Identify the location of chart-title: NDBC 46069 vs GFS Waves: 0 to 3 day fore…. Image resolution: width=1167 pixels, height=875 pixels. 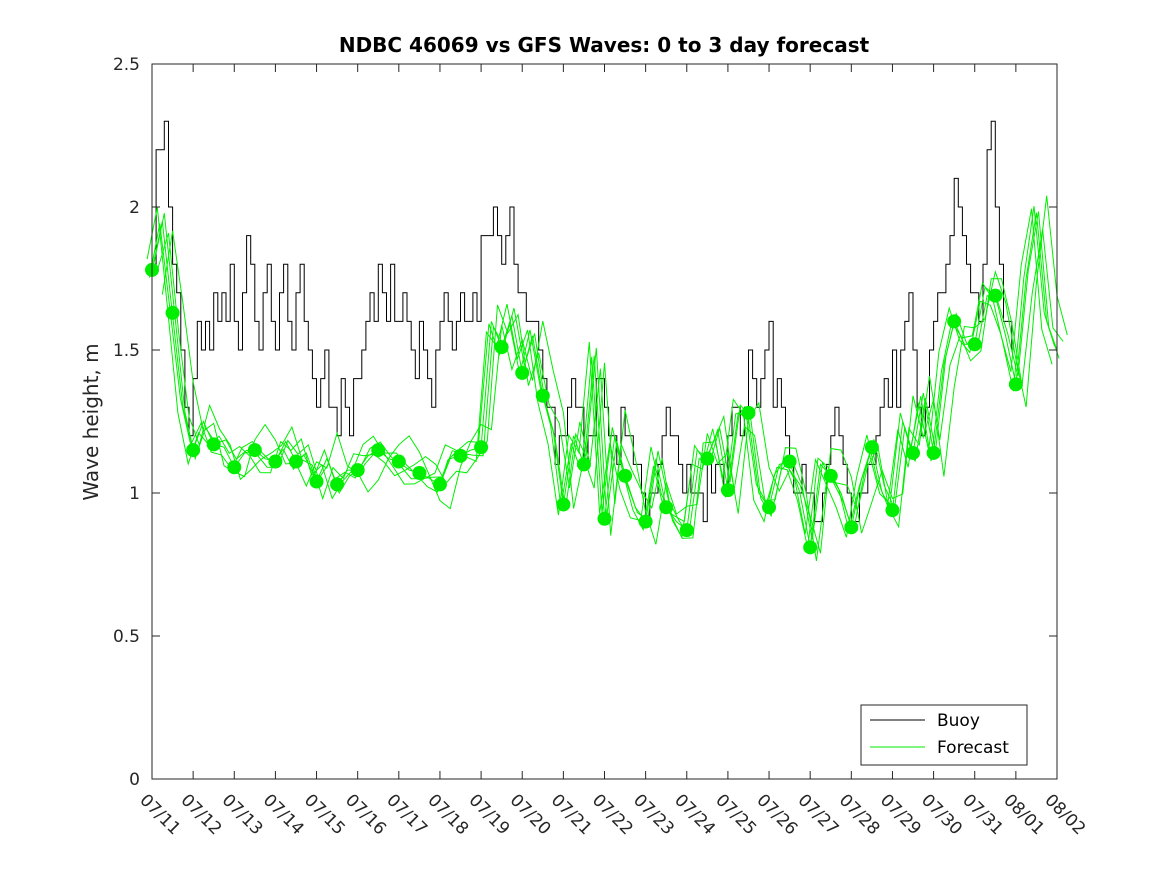
(604, 45).